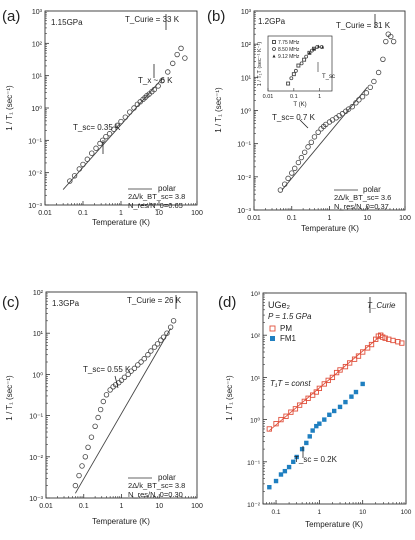 This screenshot has width=415, height=540. I want to click on inset-x-label: T (K), so click(299, 105).